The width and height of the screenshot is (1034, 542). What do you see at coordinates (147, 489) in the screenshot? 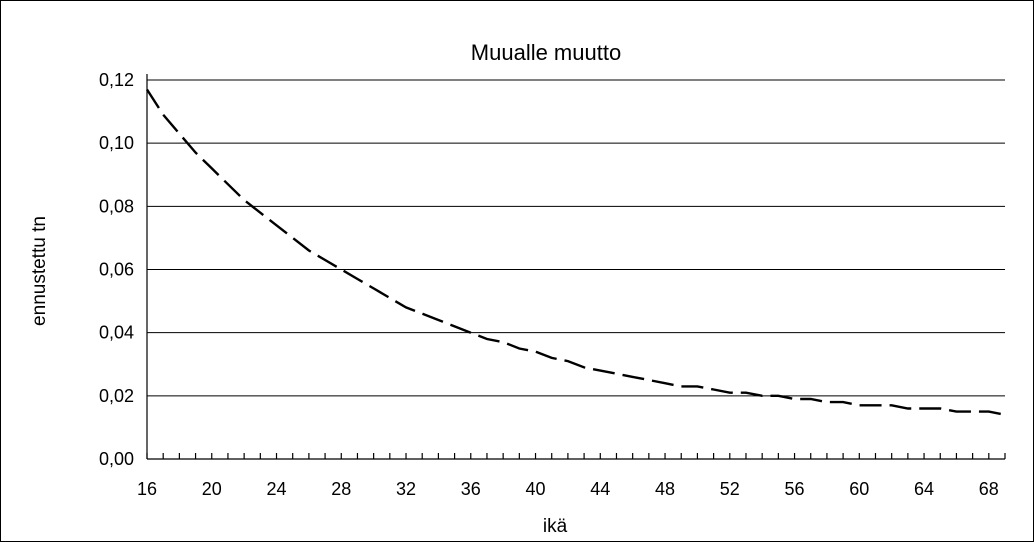
I see `x-tick-label: 16` at bounding box center [147, 489].